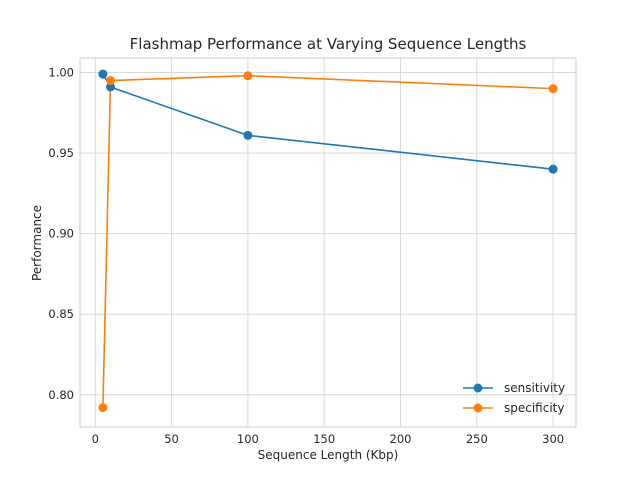  What do you see at coordinates (248, 439) in the screenshot?
I see `x-tick-label: 100` at bounding box center [248, 439].